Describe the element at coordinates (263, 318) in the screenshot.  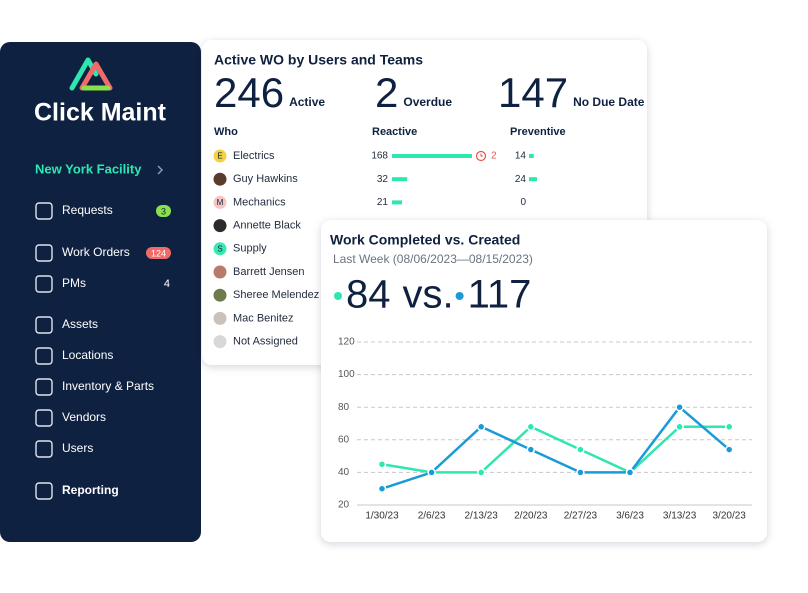
I see `row-name: Mac Benitez` at that location.